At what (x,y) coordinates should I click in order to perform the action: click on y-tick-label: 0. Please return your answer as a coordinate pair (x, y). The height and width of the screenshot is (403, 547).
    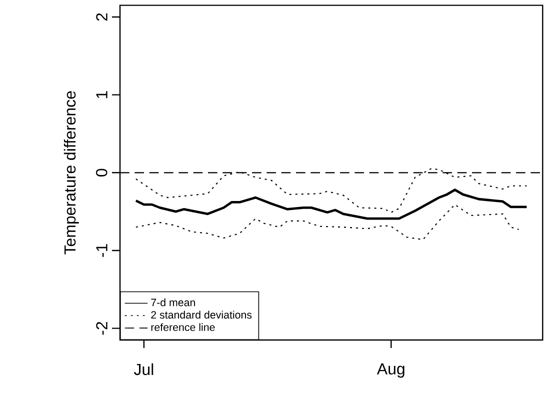
    Looking at the image, I should click on (102, 172).